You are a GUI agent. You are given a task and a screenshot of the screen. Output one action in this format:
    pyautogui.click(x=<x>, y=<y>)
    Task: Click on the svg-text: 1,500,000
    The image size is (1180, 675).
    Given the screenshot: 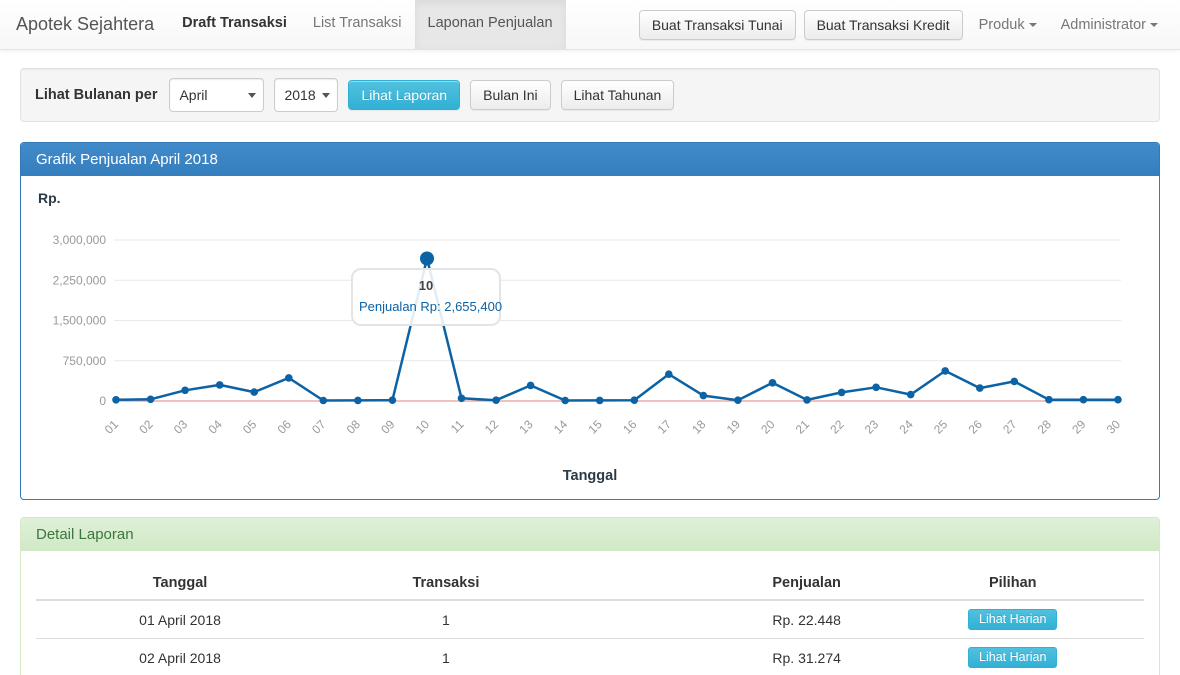 What is the action you would take?
    pyautogui.click(x=80, y=321)
    